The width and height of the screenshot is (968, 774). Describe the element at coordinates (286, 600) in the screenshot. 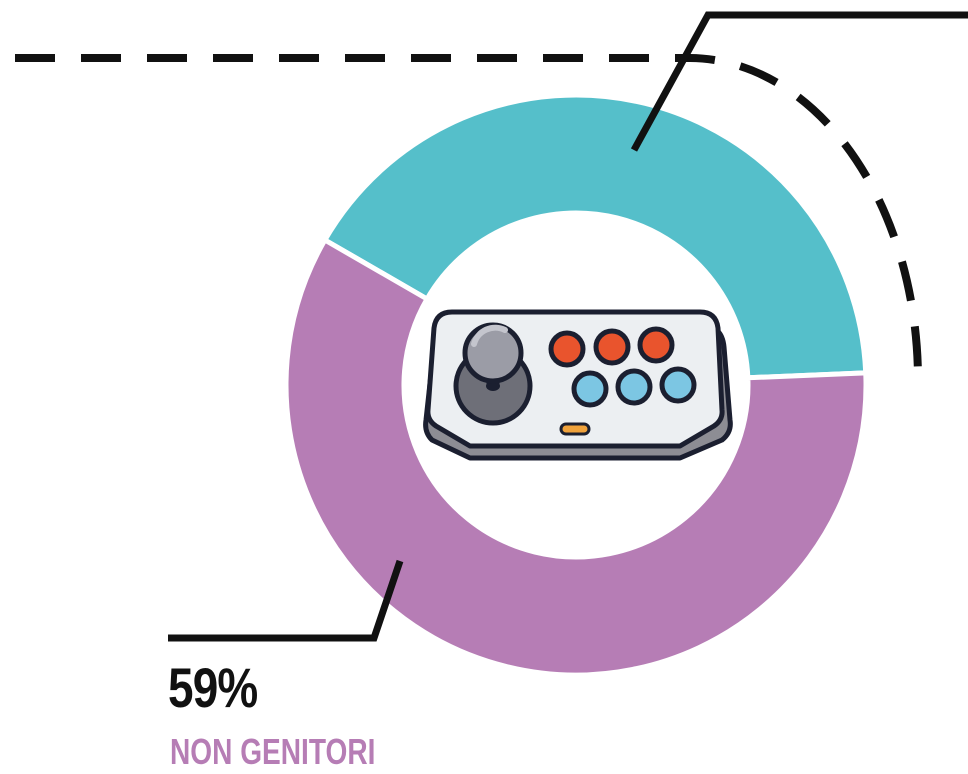

I see `leader-line-non-genitori` at that location.